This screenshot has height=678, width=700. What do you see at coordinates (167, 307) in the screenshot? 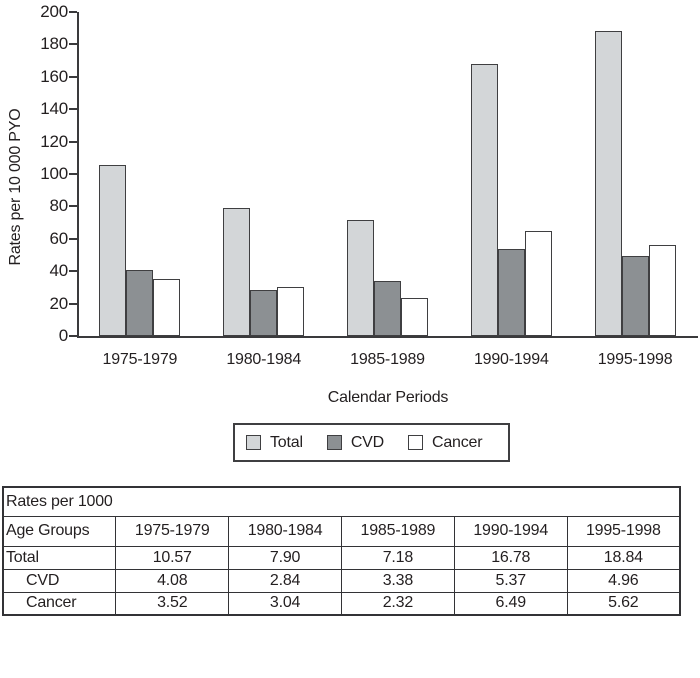
I see `bar-cancer-1975-1979` at bounding box center [167, 307].